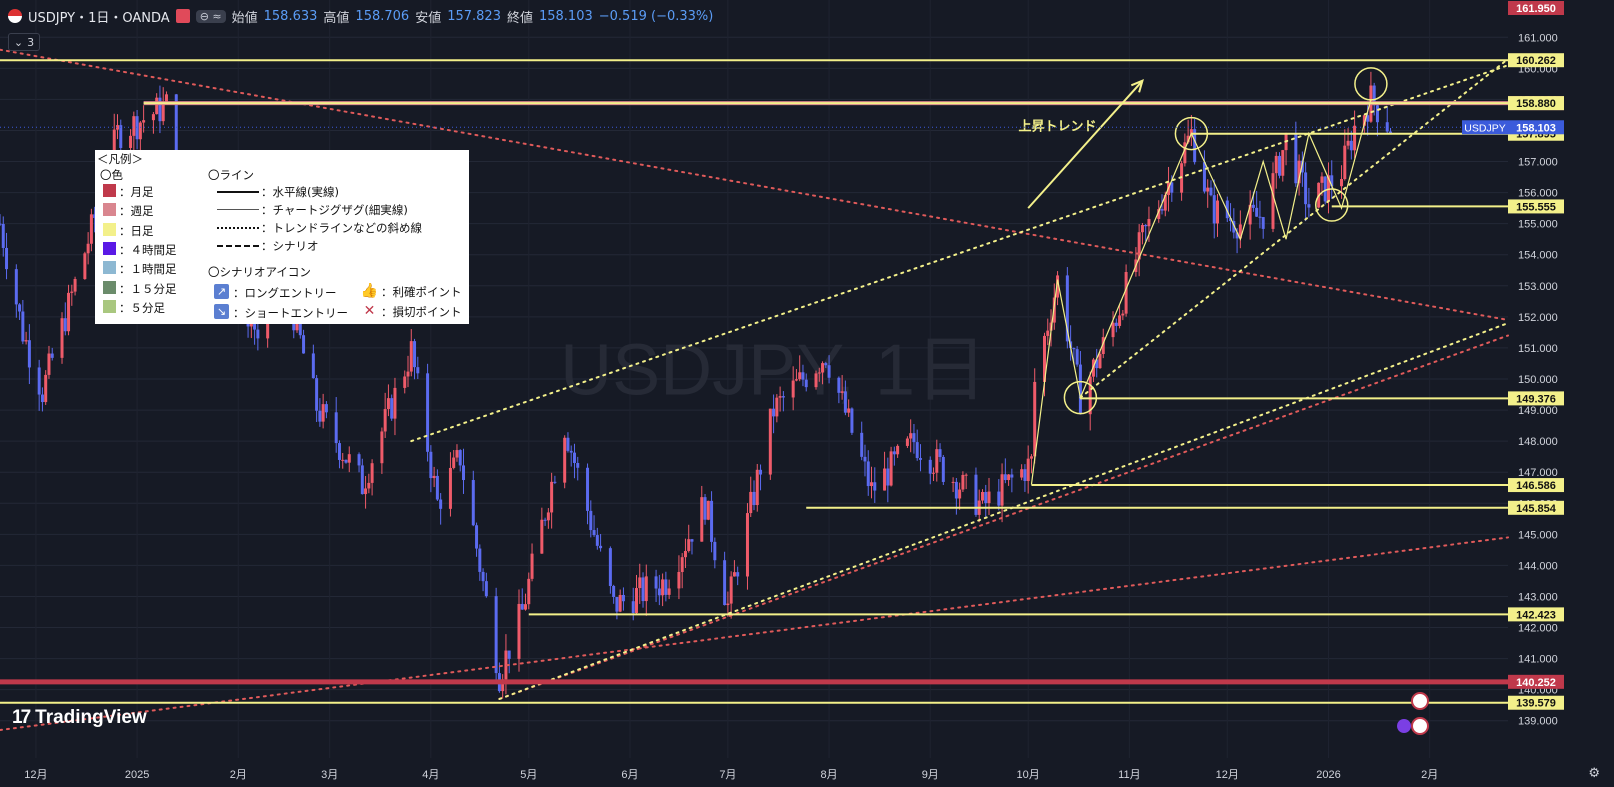 Image resolution: width=1614 pixels, height=787 pixels. Describe the element at coordinates (238, 246) in the screenshot. I see `legend-line-sample` at that location.